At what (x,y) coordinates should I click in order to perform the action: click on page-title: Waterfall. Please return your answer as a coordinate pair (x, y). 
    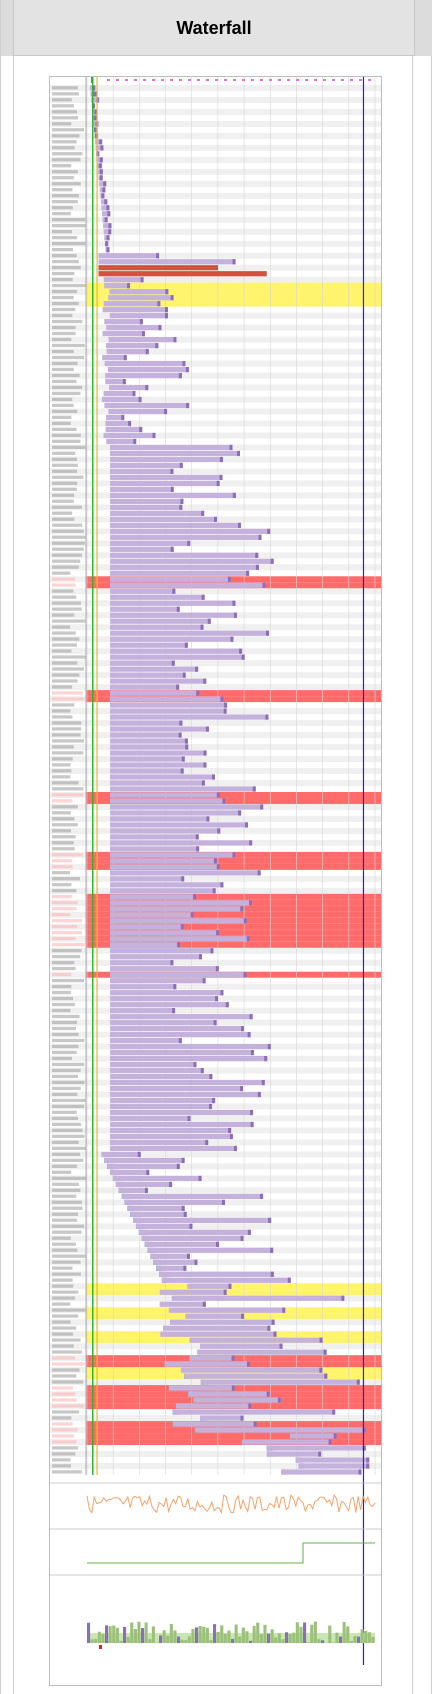
    Looking at the image, I should click on (214, 27).